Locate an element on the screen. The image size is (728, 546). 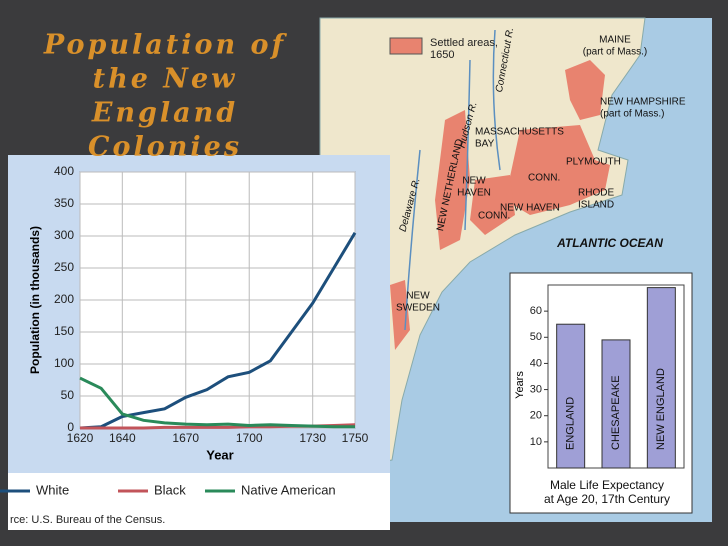
bar-category-label: ENGLAND is located at coordinates (571, 423).